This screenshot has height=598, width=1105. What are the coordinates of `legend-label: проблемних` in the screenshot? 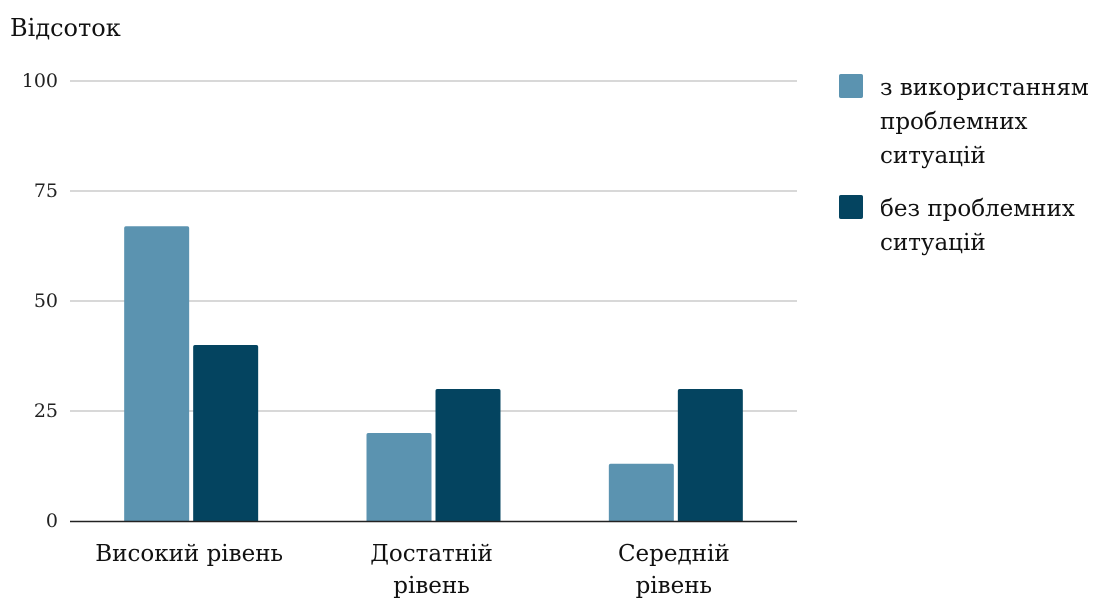 It's located at (954, 122).